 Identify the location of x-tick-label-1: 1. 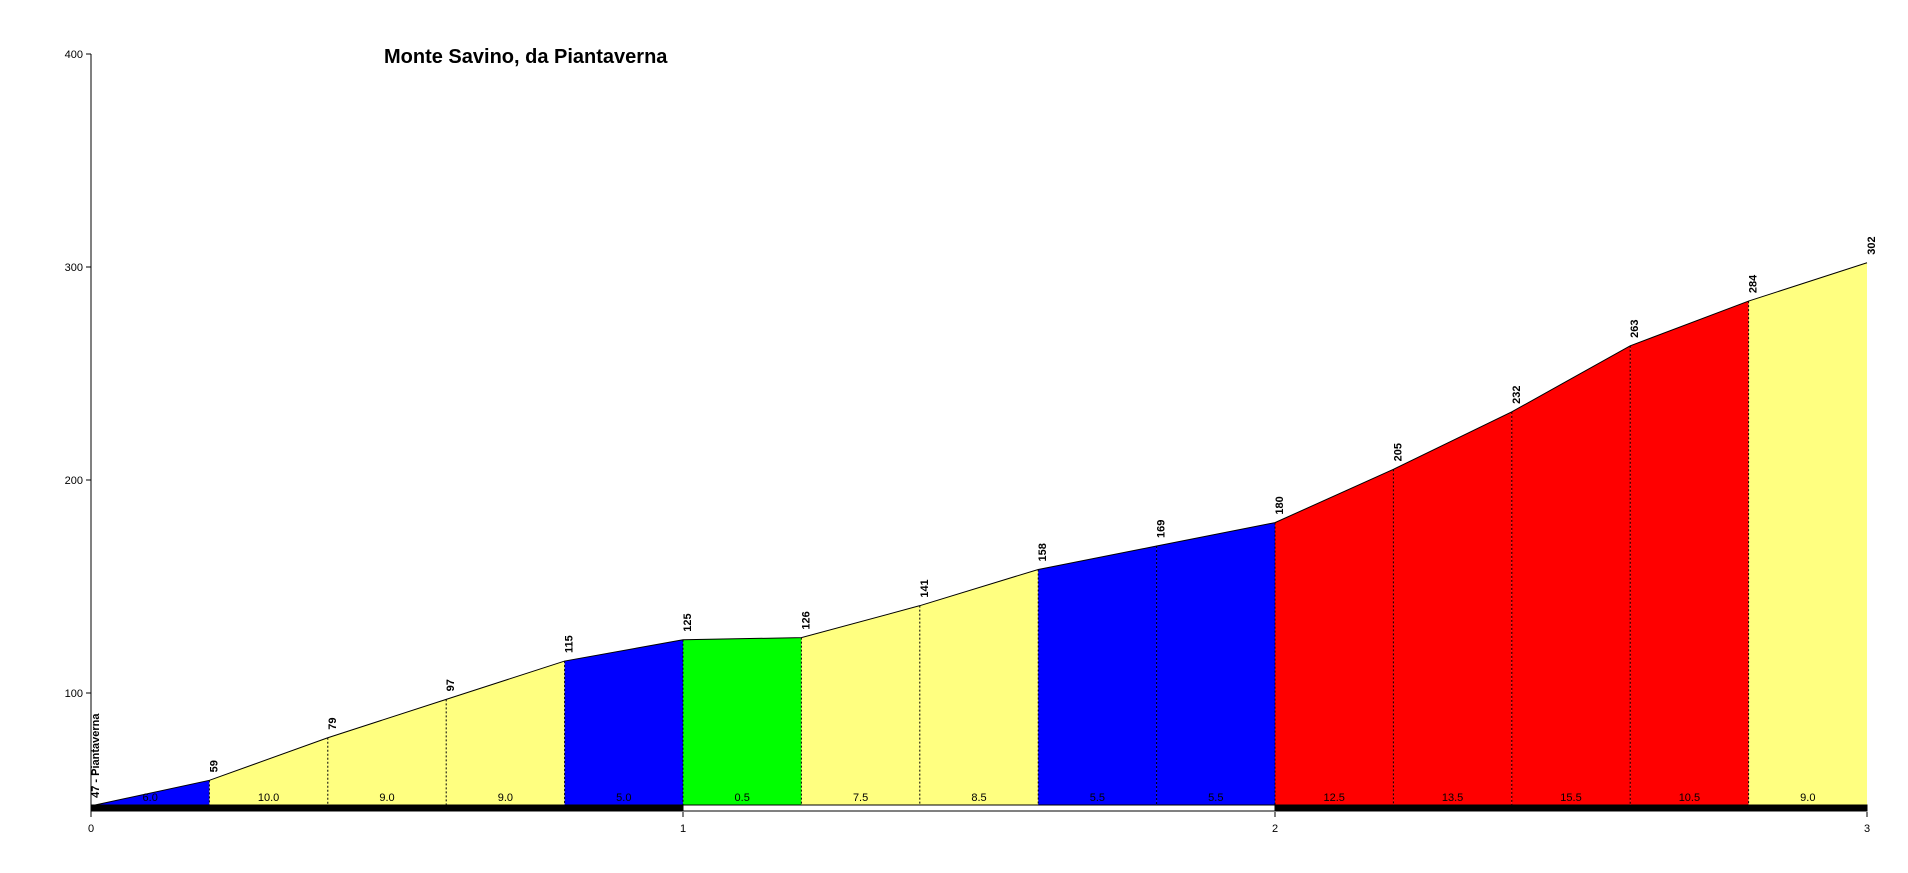
(683, 829).